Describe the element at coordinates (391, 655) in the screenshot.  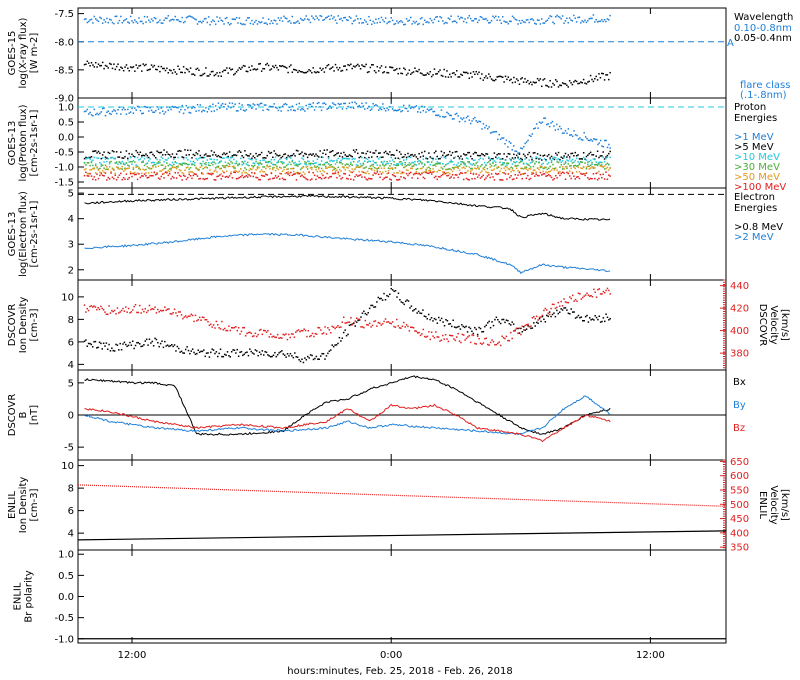
I see `x-tick-label: 0:00` at that location.